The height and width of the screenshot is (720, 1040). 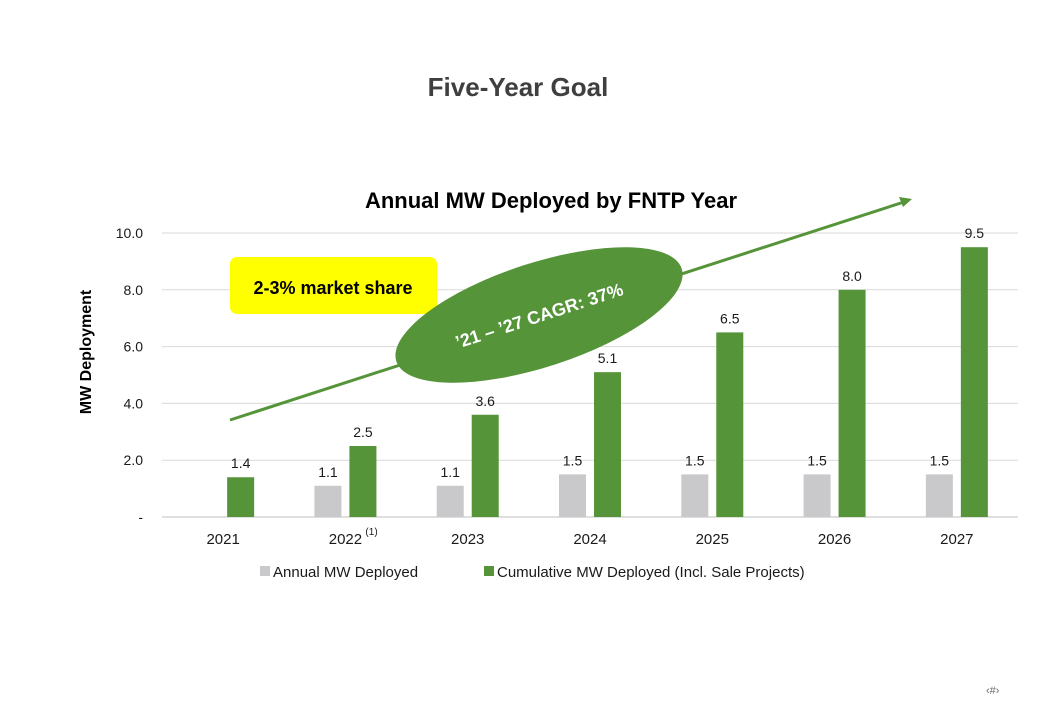 What do you see at coordinates (363, 432) in the screenshot?
I see `cumulative-data-label: 2.5` at bounding box center [363, 432].